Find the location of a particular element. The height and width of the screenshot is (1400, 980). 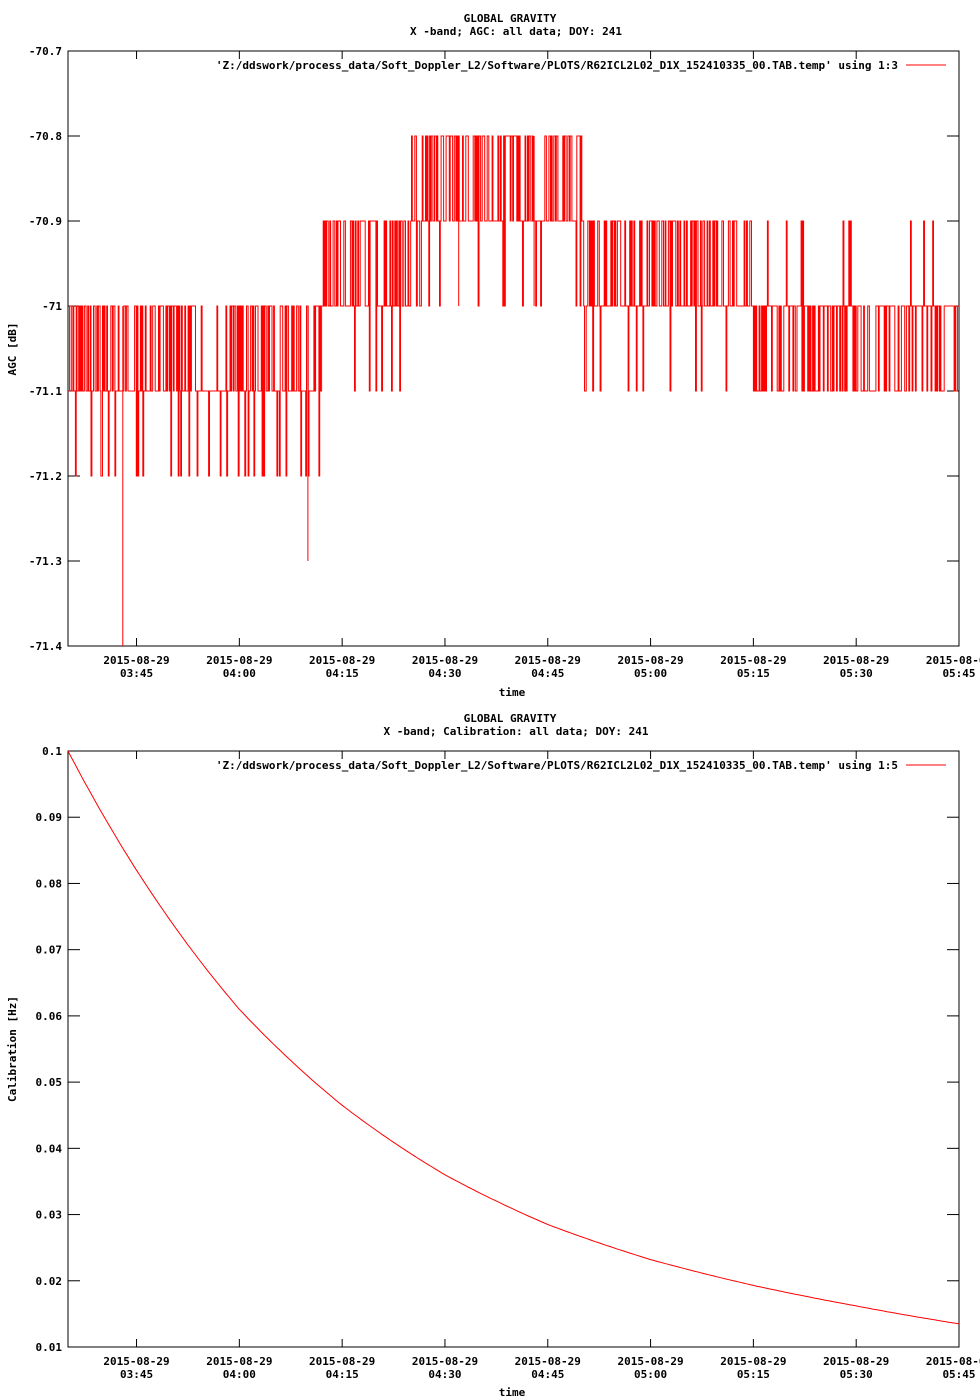

y-tick-label: -71.3 is located at coordinates (45, 561).